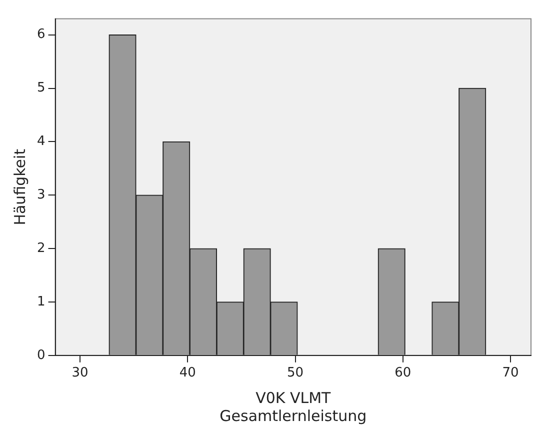 This screenshot has height=438, width=541. What do you see at coordinates (403, 373) in the screenshot?
I see `x-tick-label: 60` at bounding box center [403, 373].